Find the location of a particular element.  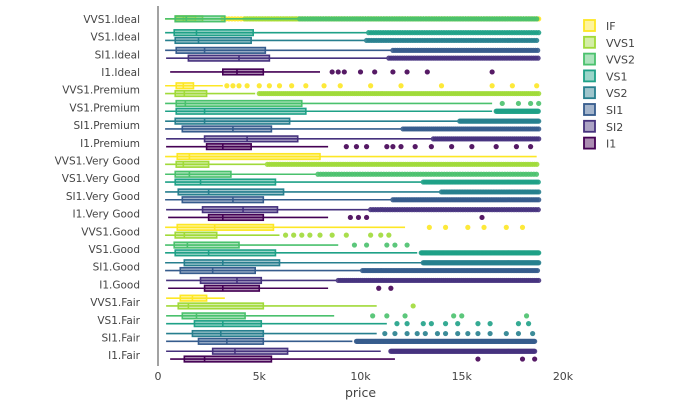

box-i1-i1-good is located at coordinates (281, 288).